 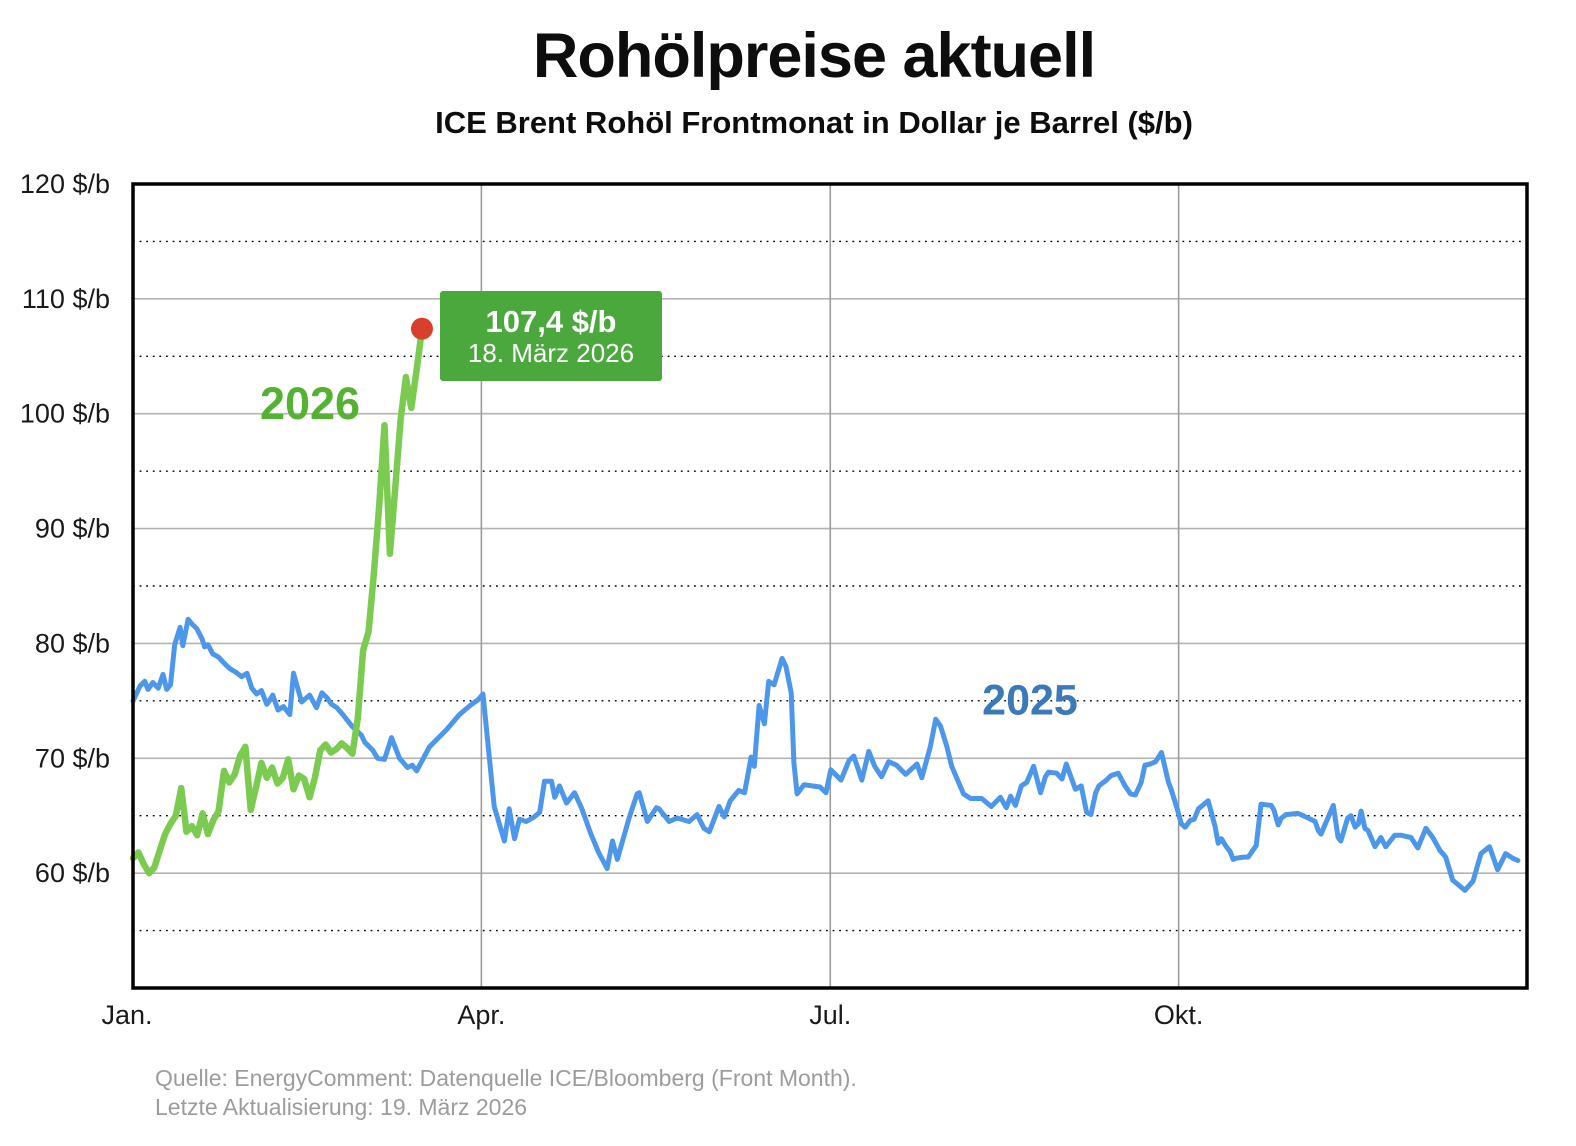 I want to click on last-update-line: Letzte Aktualisierung: 19. März 2026, so click(x=341, y=1107).